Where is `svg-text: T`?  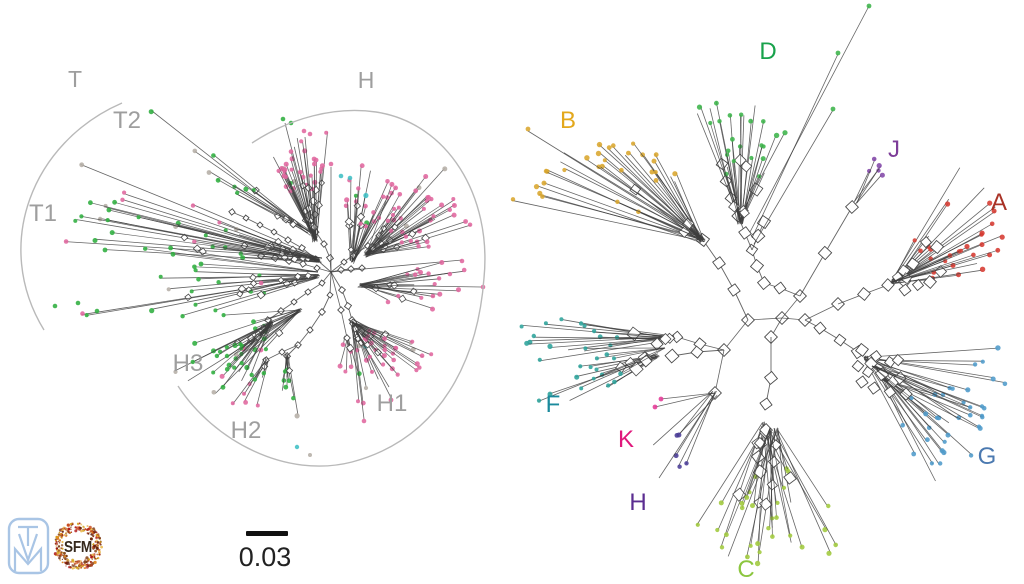
svg-text: T is located at coordinates (75, 79).